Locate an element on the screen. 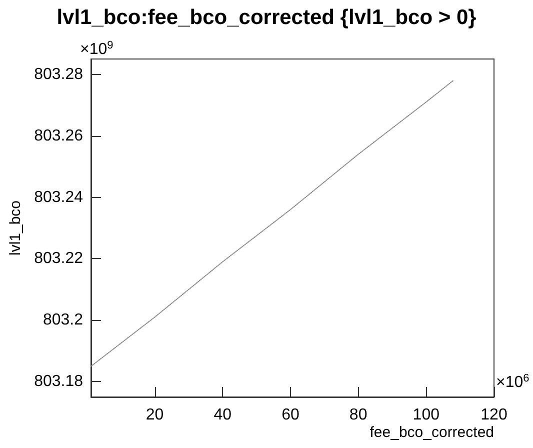 The height and width of the screenshot is (448, 533). x-axis-title: fee_bco_corrected is located at coordinates (432, 432).